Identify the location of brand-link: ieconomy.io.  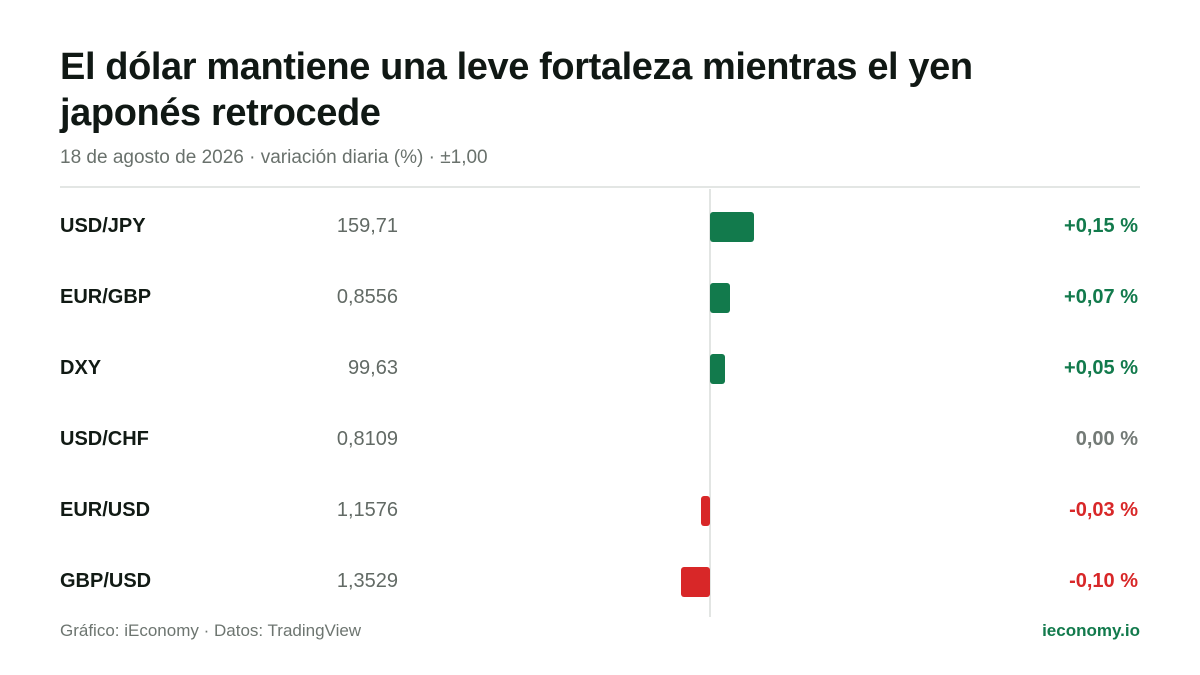
(1091, 630).